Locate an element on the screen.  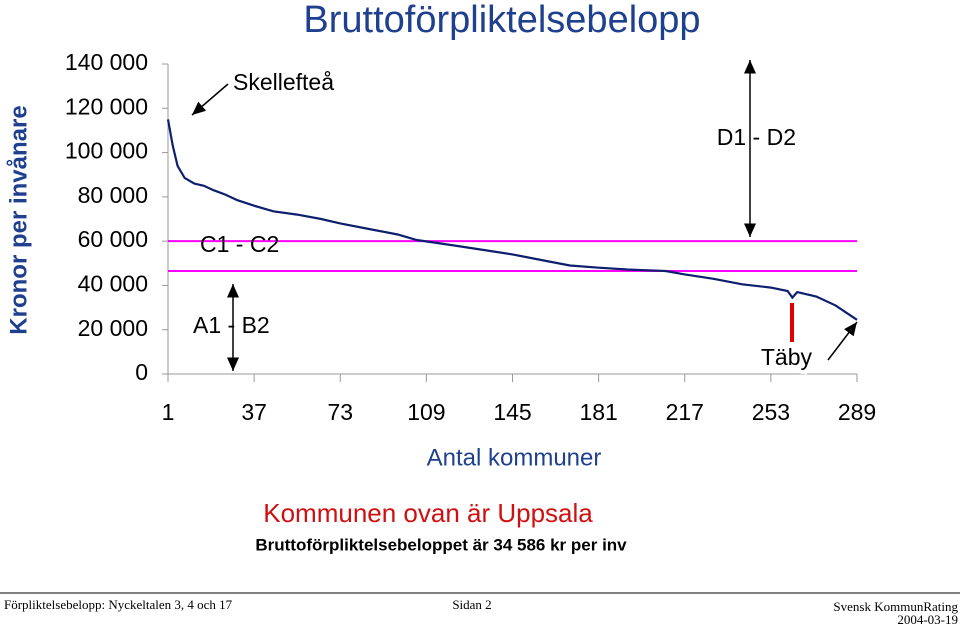
x-tick-label: 37 is located at coordinates (254, 412).